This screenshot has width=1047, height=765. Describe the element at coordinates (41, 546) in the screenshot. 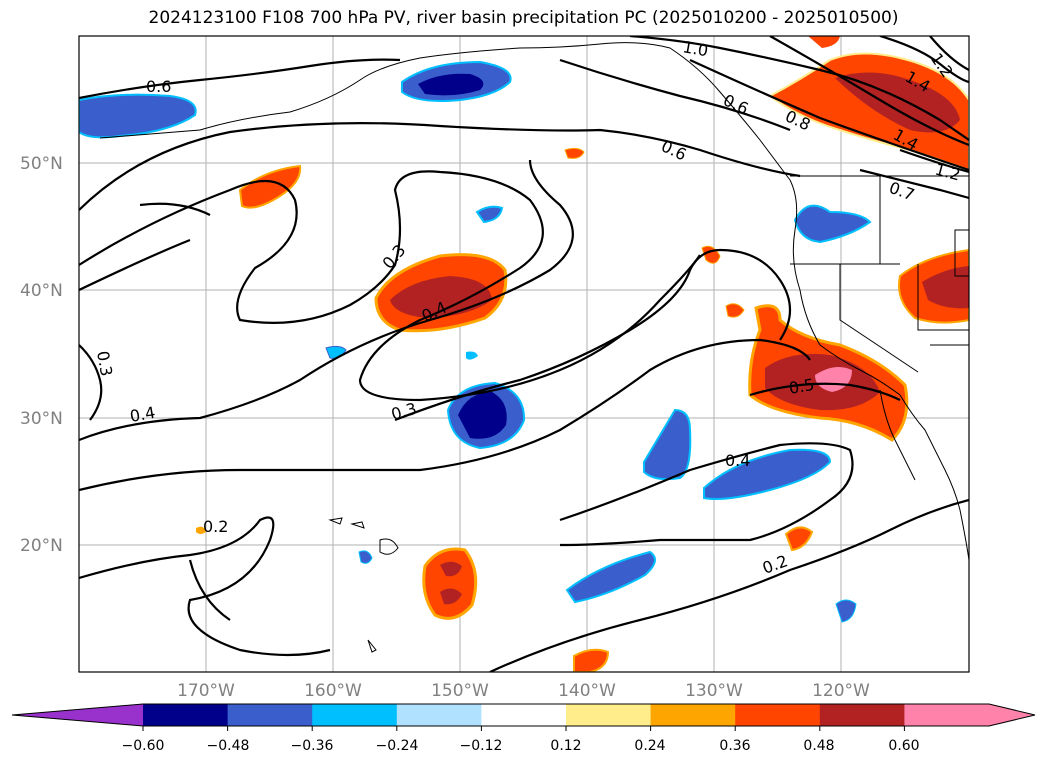

I see `lat-label: 20°N` at that location.